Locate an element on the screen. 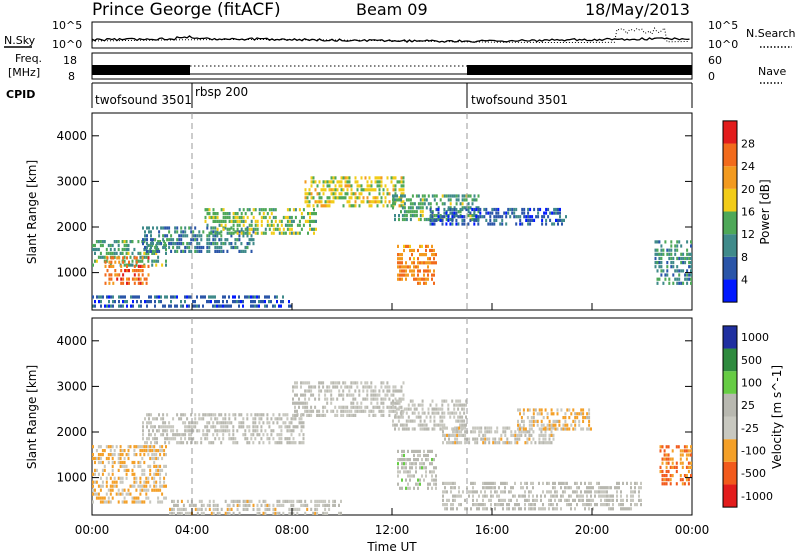 This screenshot has width=800, height=554. colorbar-frame is located at coordinates (730, 416).